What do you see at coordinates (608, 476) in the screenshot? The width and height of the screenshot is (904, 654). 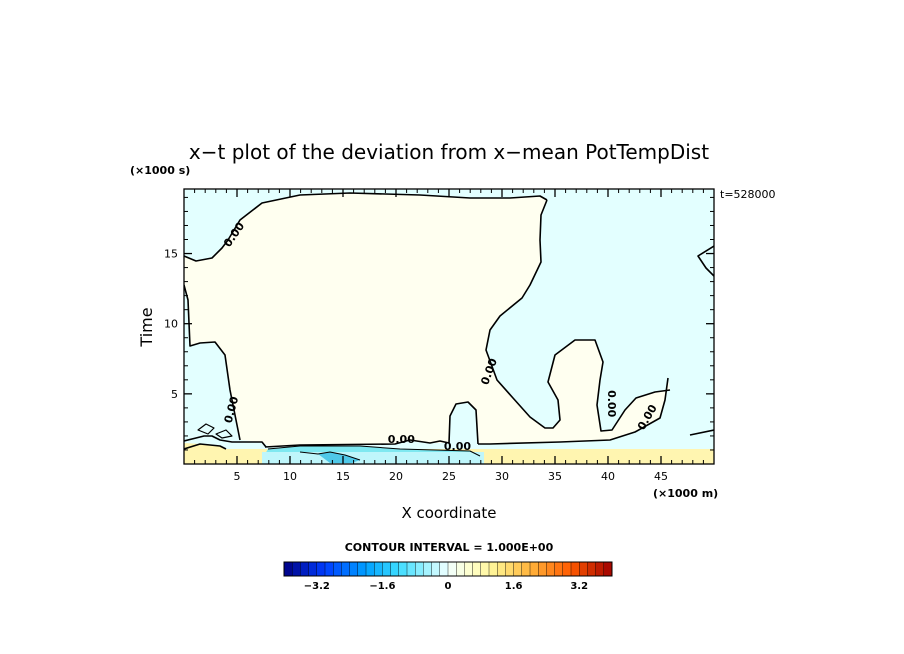 I see `x-tick-label: 40` at bounding box center [608, 476].